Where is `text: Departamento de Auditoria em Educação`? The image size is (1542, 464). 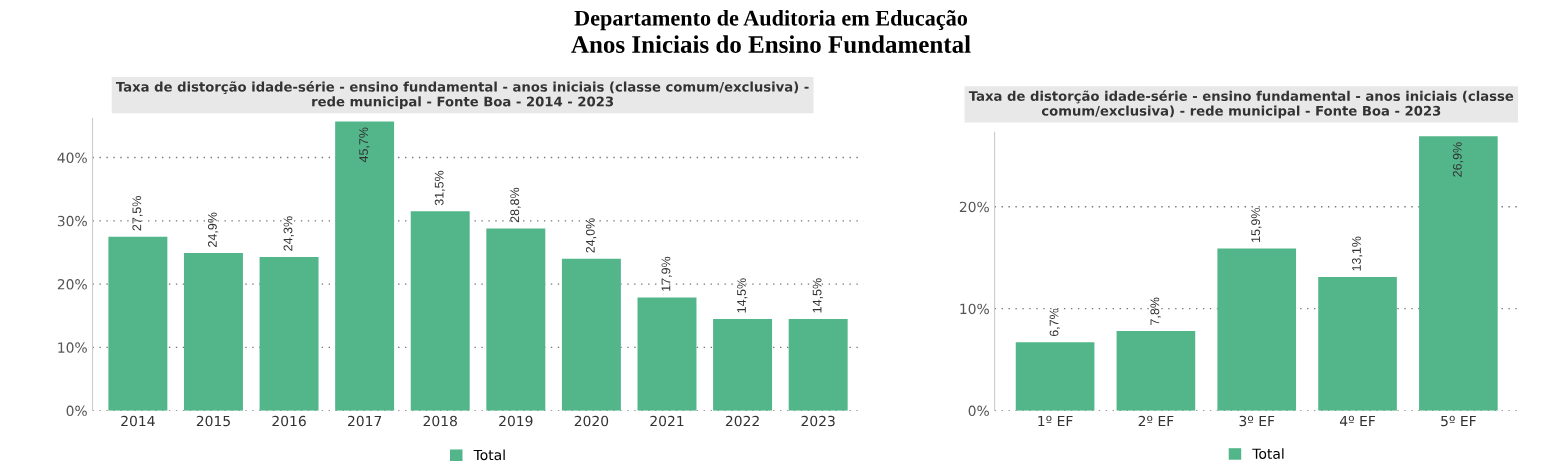
text: Departamento de Auditoria em Educação is located at coordinates (771, 20).